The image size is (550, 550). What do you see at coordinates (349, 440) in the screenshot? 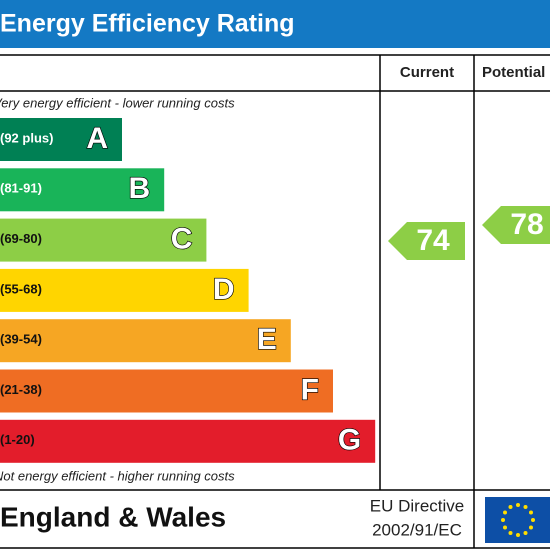
I see `band-letter: G` at bounding box center [349, 440].